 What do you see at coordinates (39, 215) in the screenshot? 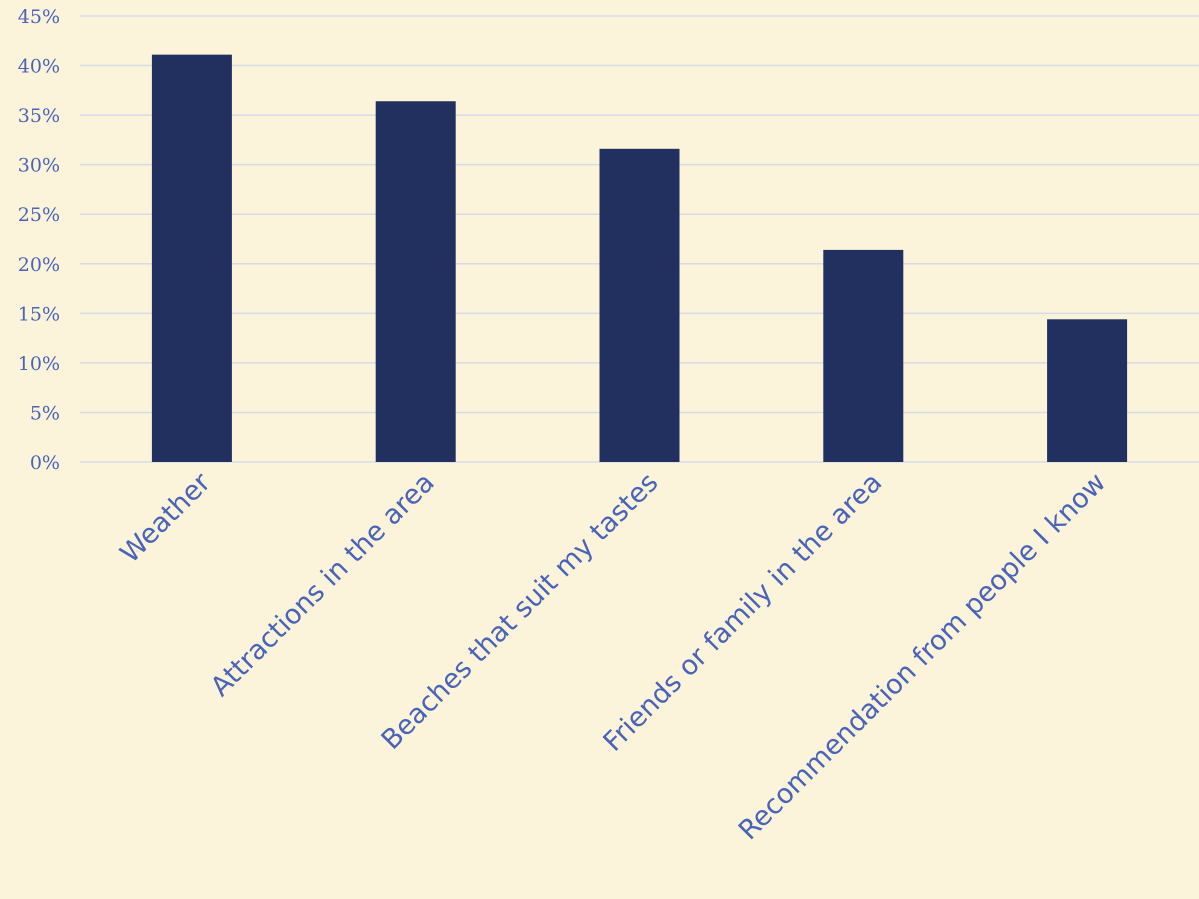
I see `y-tick-label: 25%` at bounding box center [39, 215].